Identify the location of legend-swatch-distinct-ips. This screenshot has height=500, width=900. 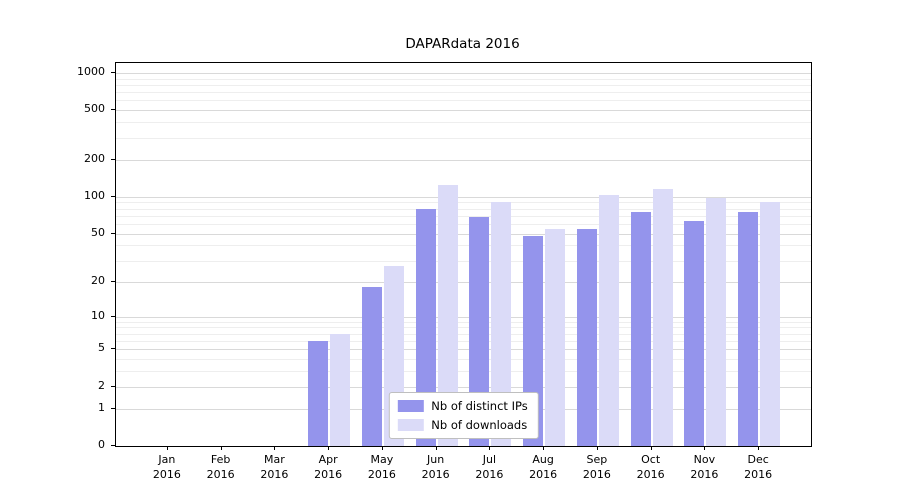
(410, 406).